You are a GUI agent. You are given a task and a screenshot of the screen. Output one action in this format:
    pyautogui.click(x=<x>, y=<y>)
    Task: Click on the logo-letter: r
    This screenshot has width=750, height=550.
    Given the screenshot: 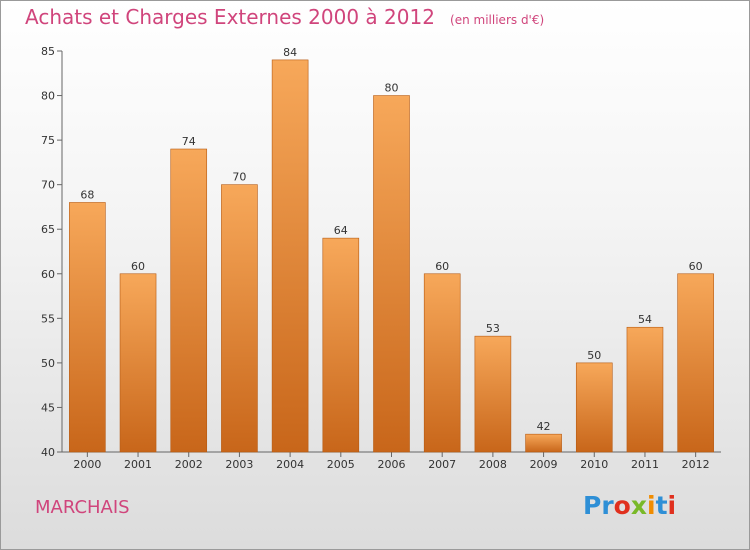 What is the action you would take?
    pyautogui.click(x=607, y=505)
    